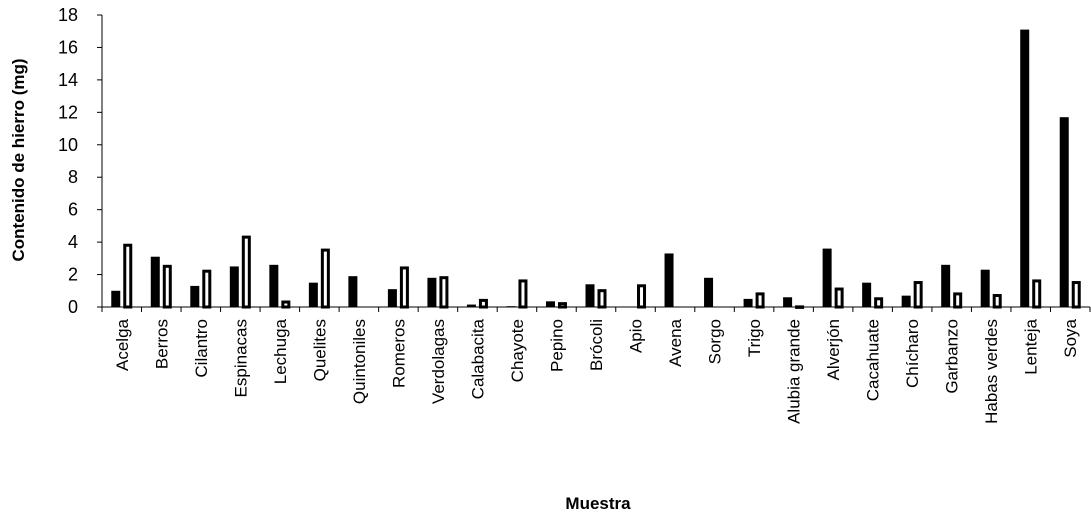 Image resolution: width=1091 pixels, height=517 pixels. What do you see at coordinates (161, 344) in the screenshot?
I see `x-category-label: Berros` at bounding box center [161, 344].